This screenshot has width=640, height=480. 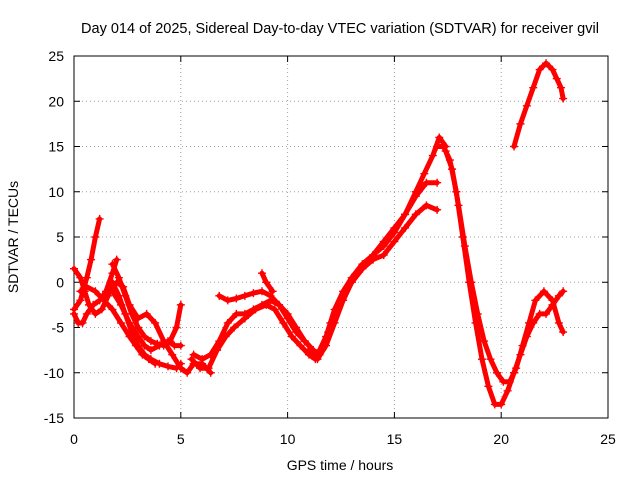 What do you see at coordinates (58, 328) in the screenshot?
I see `y-tick-label: -5` at bounding box center [58, 328].